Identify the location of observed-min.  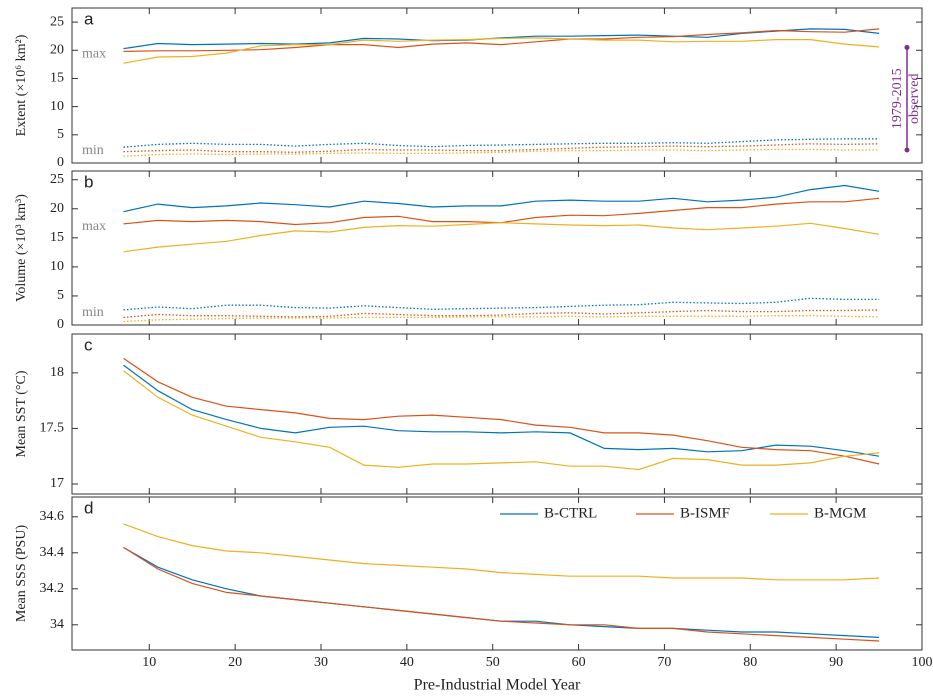
(907, 150).